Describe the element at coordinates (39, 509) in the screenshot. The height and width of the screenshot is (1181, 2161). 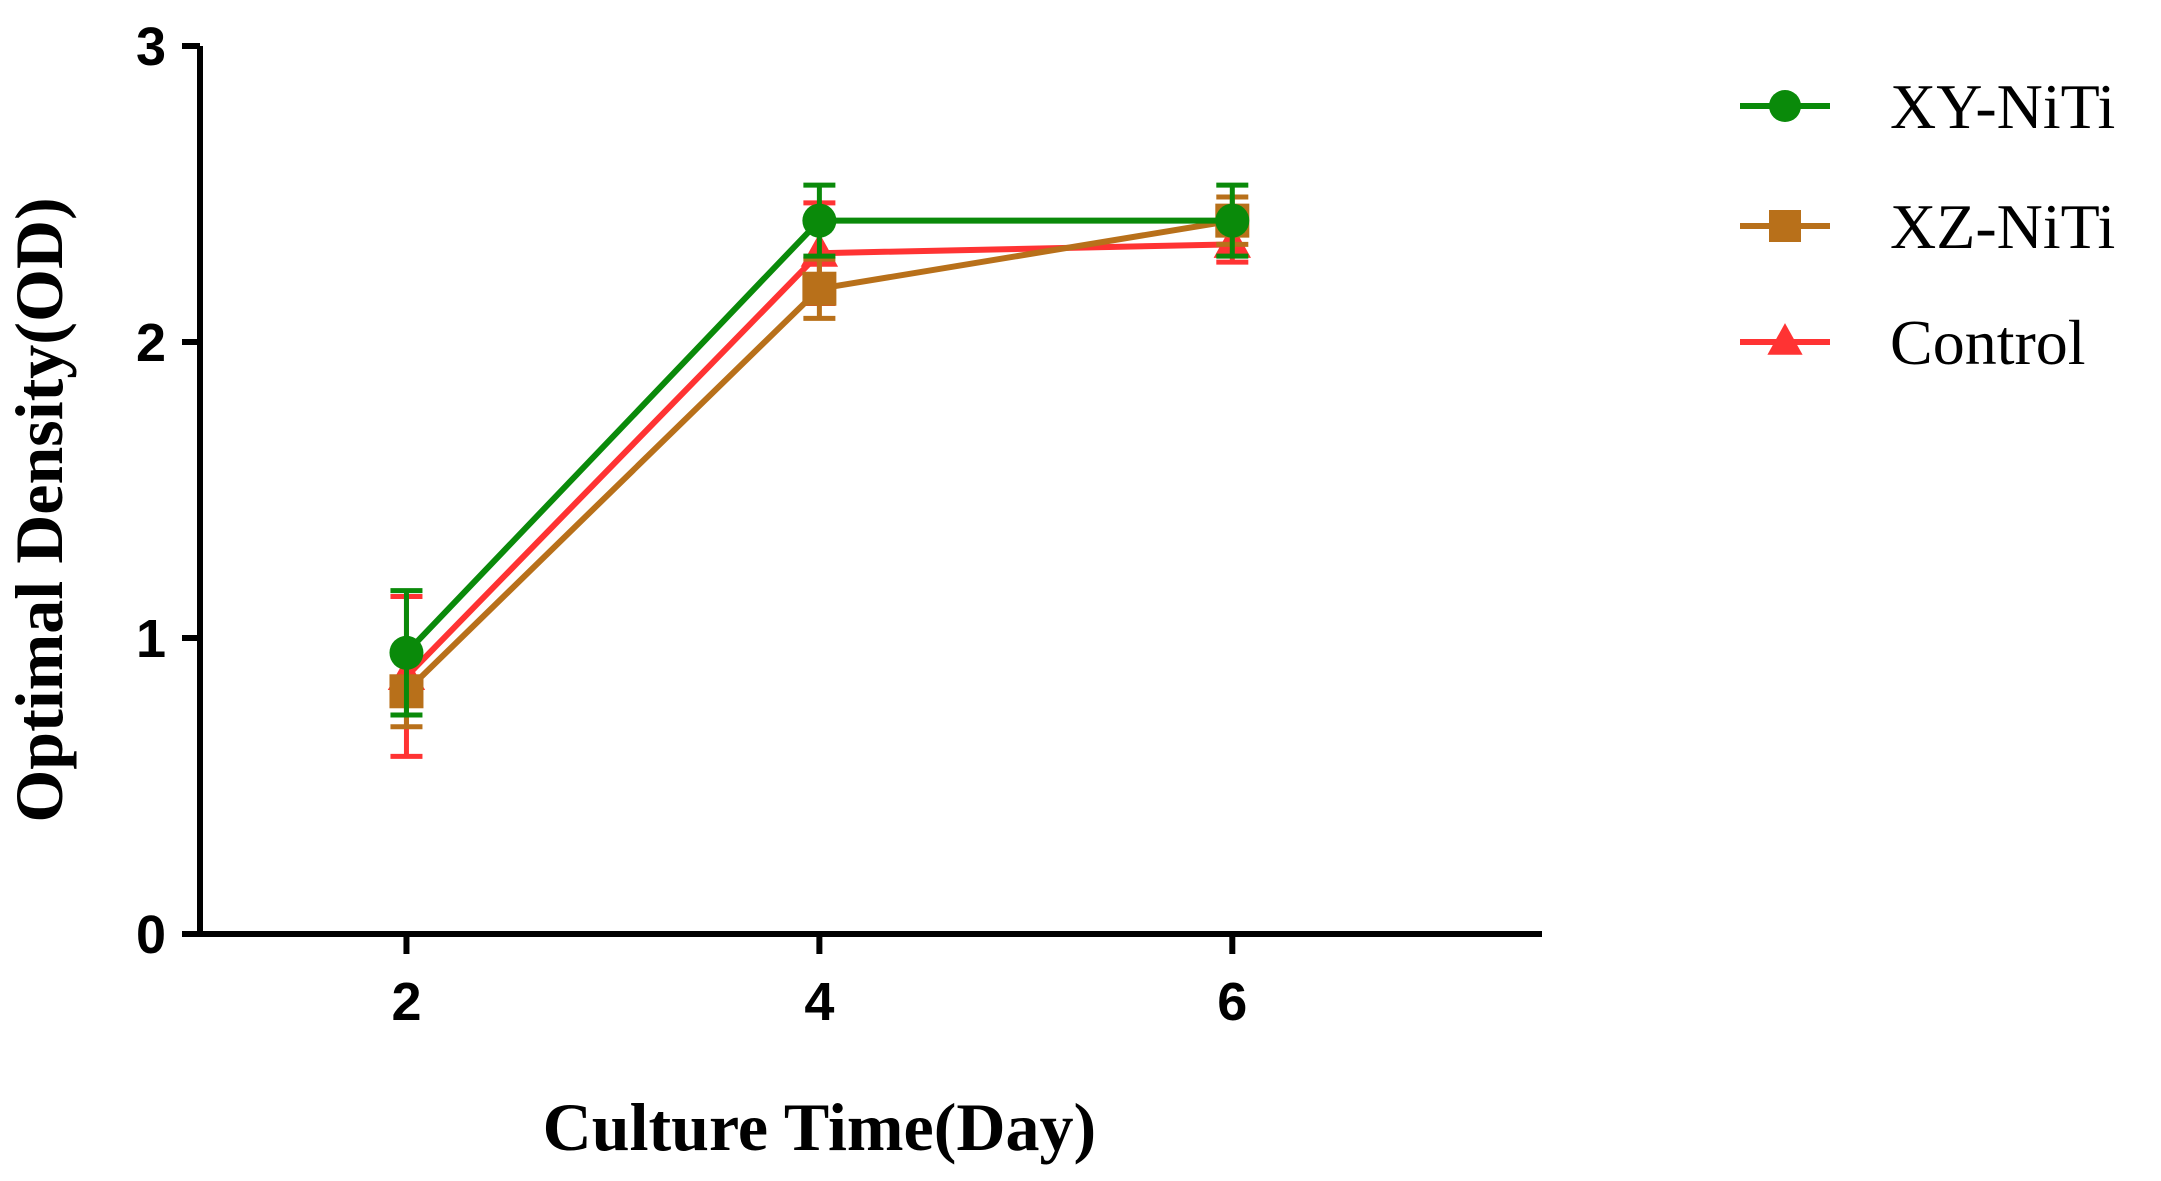
I see `y-axis-title: Optimal Density(OD)` at that location.